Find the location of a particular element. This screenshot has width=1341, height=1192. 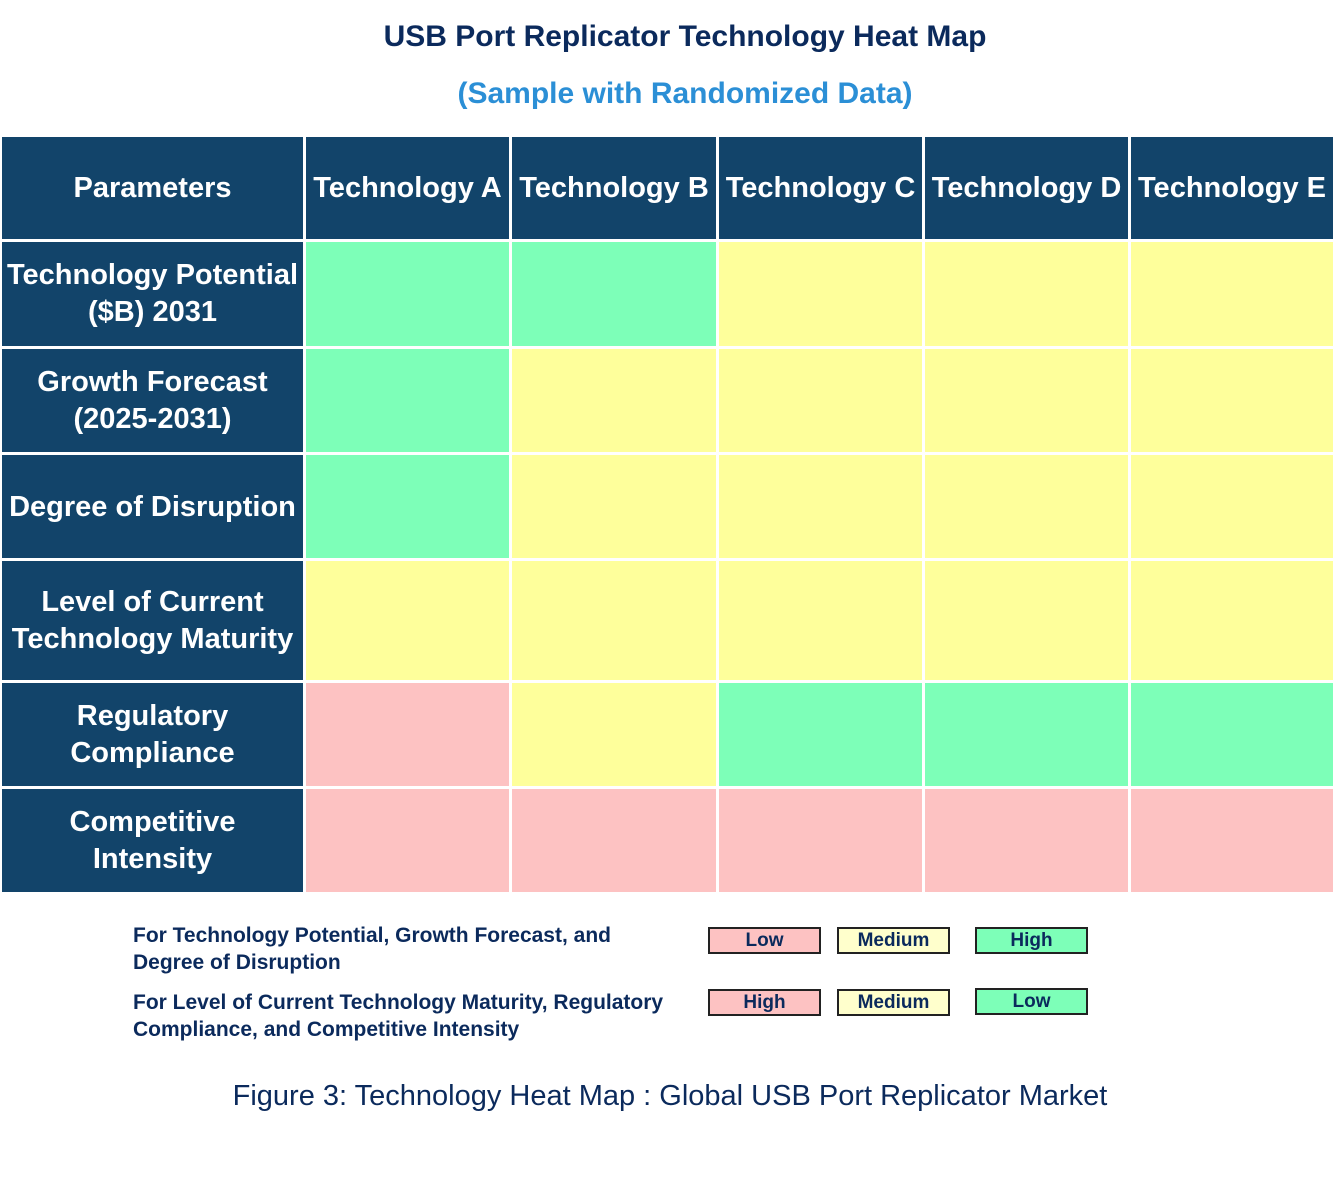

column-header: Technology C is located at coordinates (820, 188).